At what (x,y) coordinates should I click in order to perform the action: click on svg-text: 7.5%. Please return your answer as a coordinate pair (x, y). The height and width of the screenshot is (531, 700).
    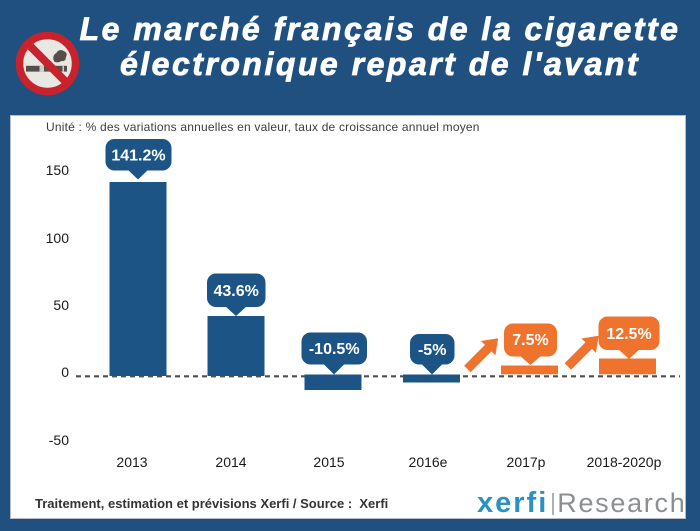
    Looking at the image, I should click on (530, 340).